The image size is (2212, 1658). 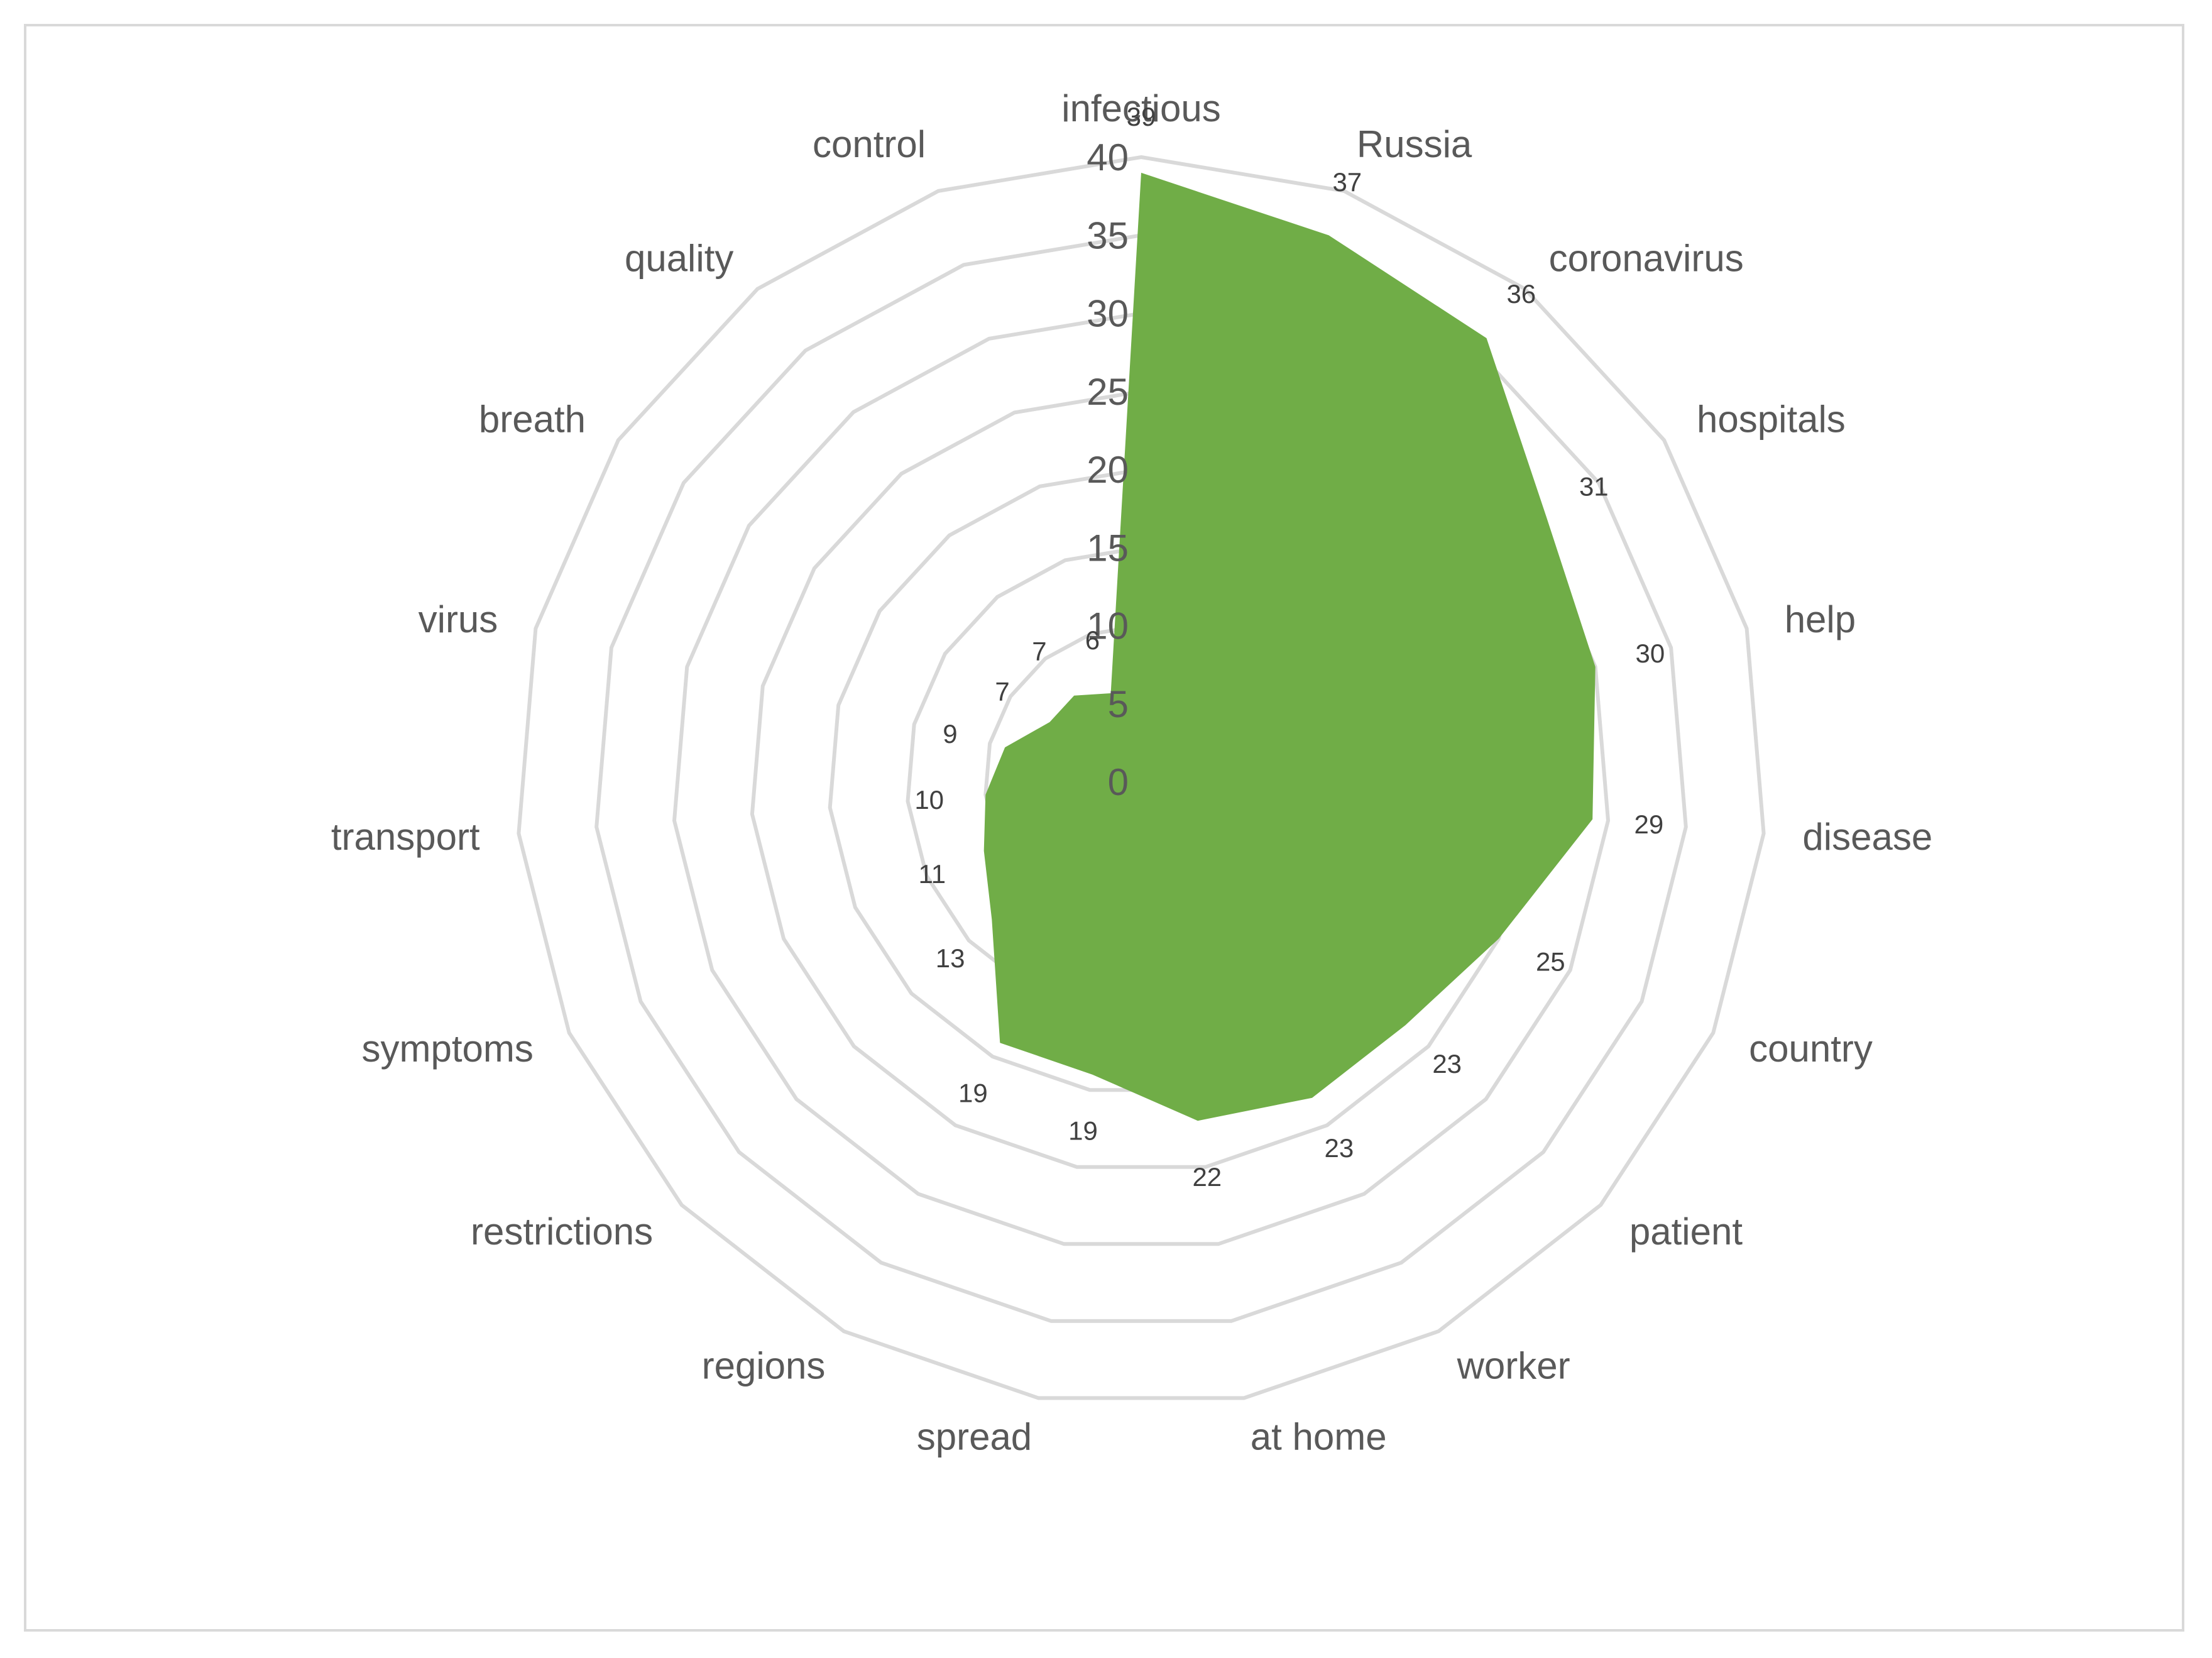 I want to click on category-label: infectious, so click(x=1140, y=108).